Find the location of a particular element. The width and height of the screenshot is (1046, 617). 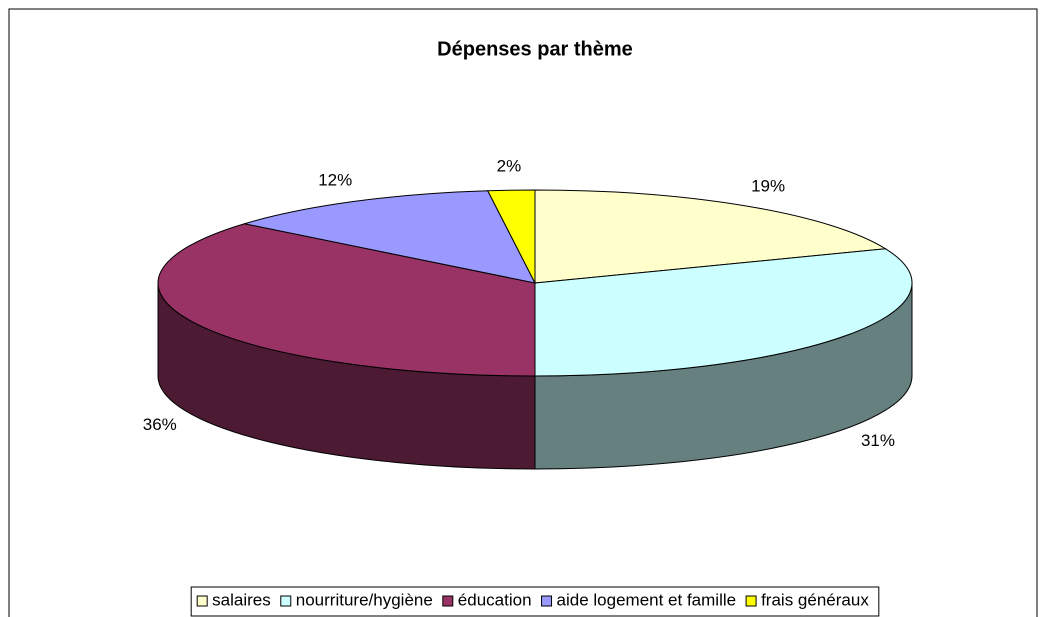

data-label: 19% is located at coordinates (768, 185).